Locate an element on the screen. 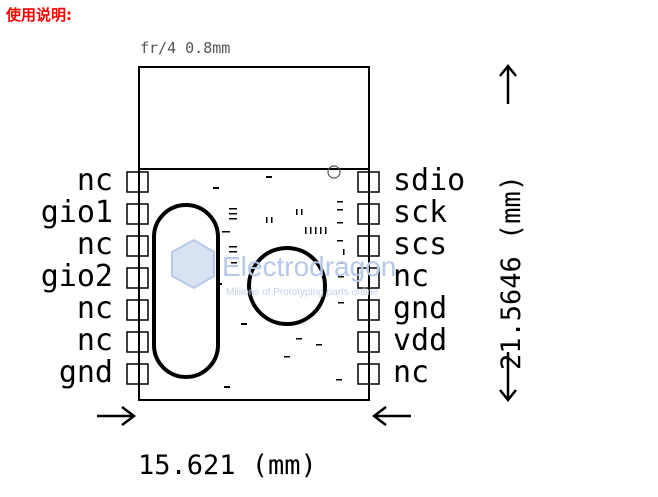 The width and height of the screenshot is (658, 497). pin-label-right-1: sdio is located at coordinates (429, 180).